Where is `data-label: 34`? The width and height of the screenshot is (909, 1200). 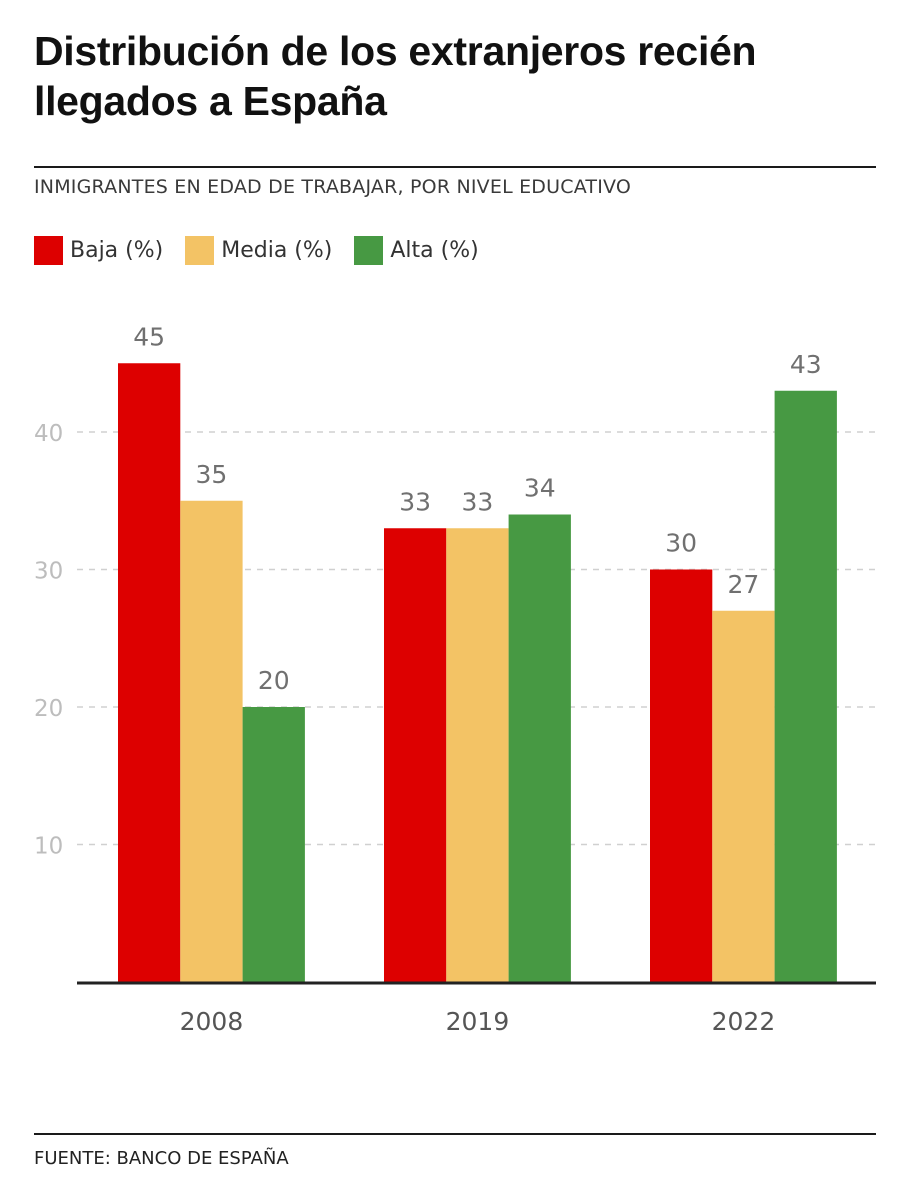
data-label: 34 is located at coordinates (540, 488).